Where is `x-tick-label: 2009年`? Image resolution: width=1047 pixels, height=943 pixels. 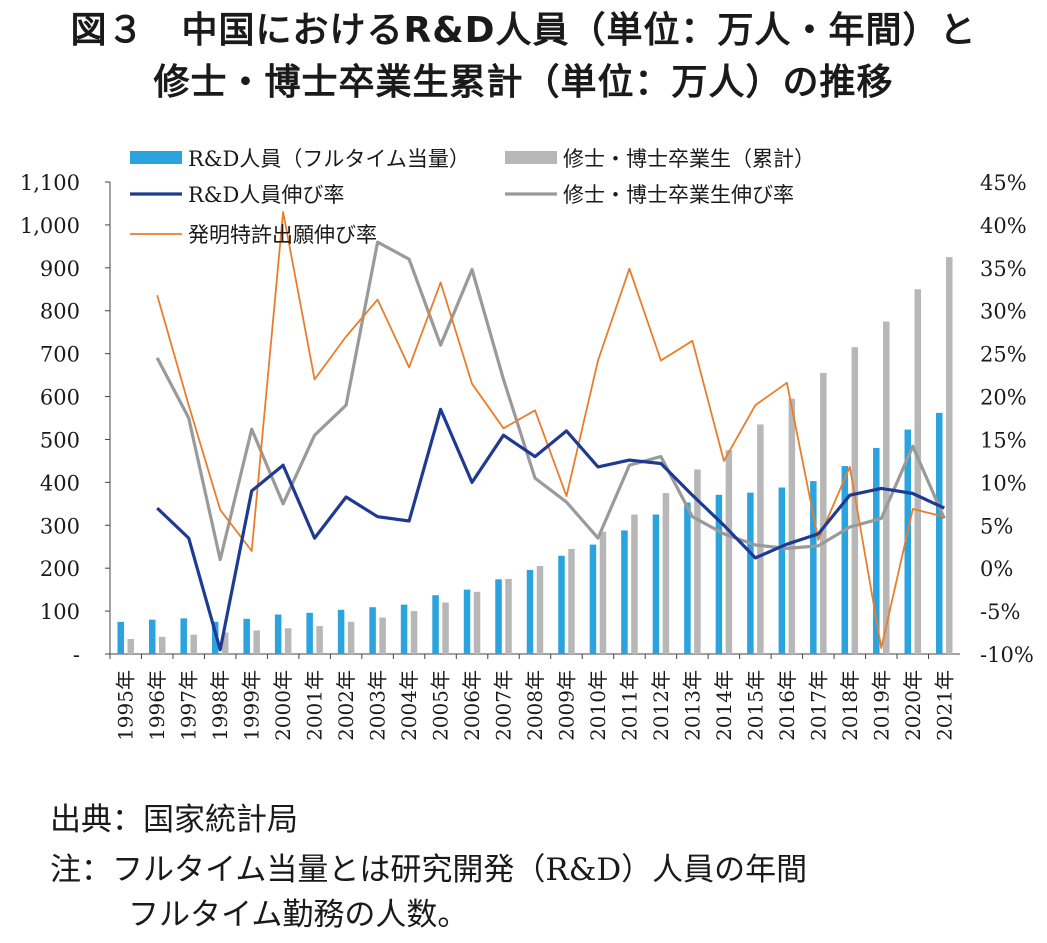 x-tick-label: 2009年 is located at coordinates (566, 705).